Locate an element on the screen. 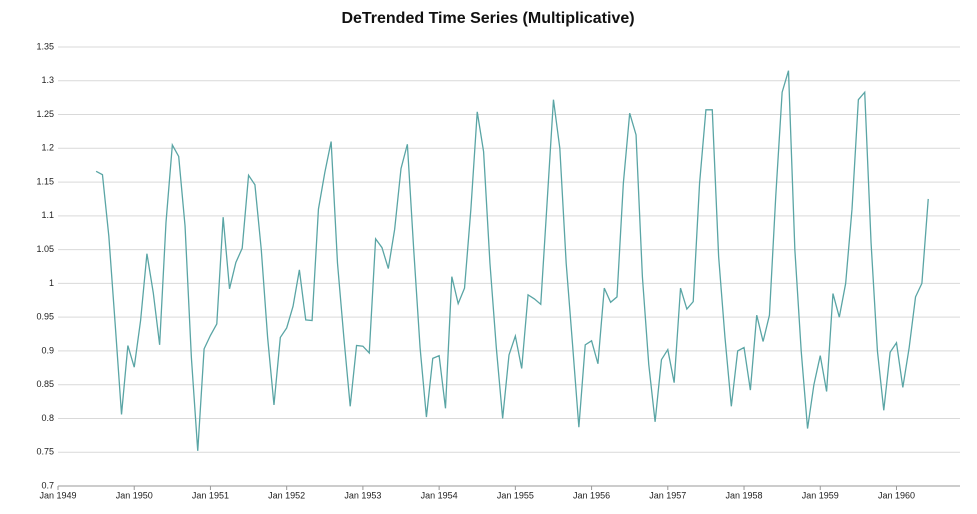 The image size is (977, 514). y-tick-label: 0.8 is located at coordinates (47, 418).